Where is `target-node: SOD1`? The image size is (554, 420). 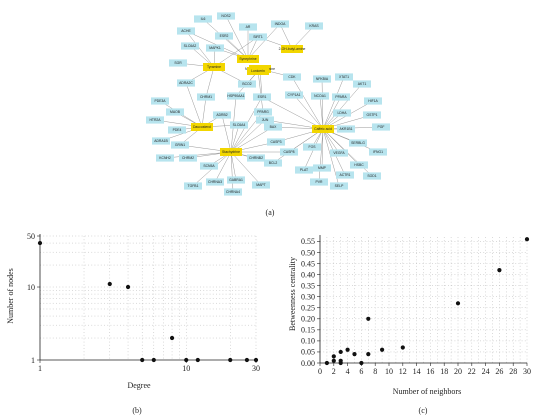
target-node: SOD1 is located at coordinates (372, 176).